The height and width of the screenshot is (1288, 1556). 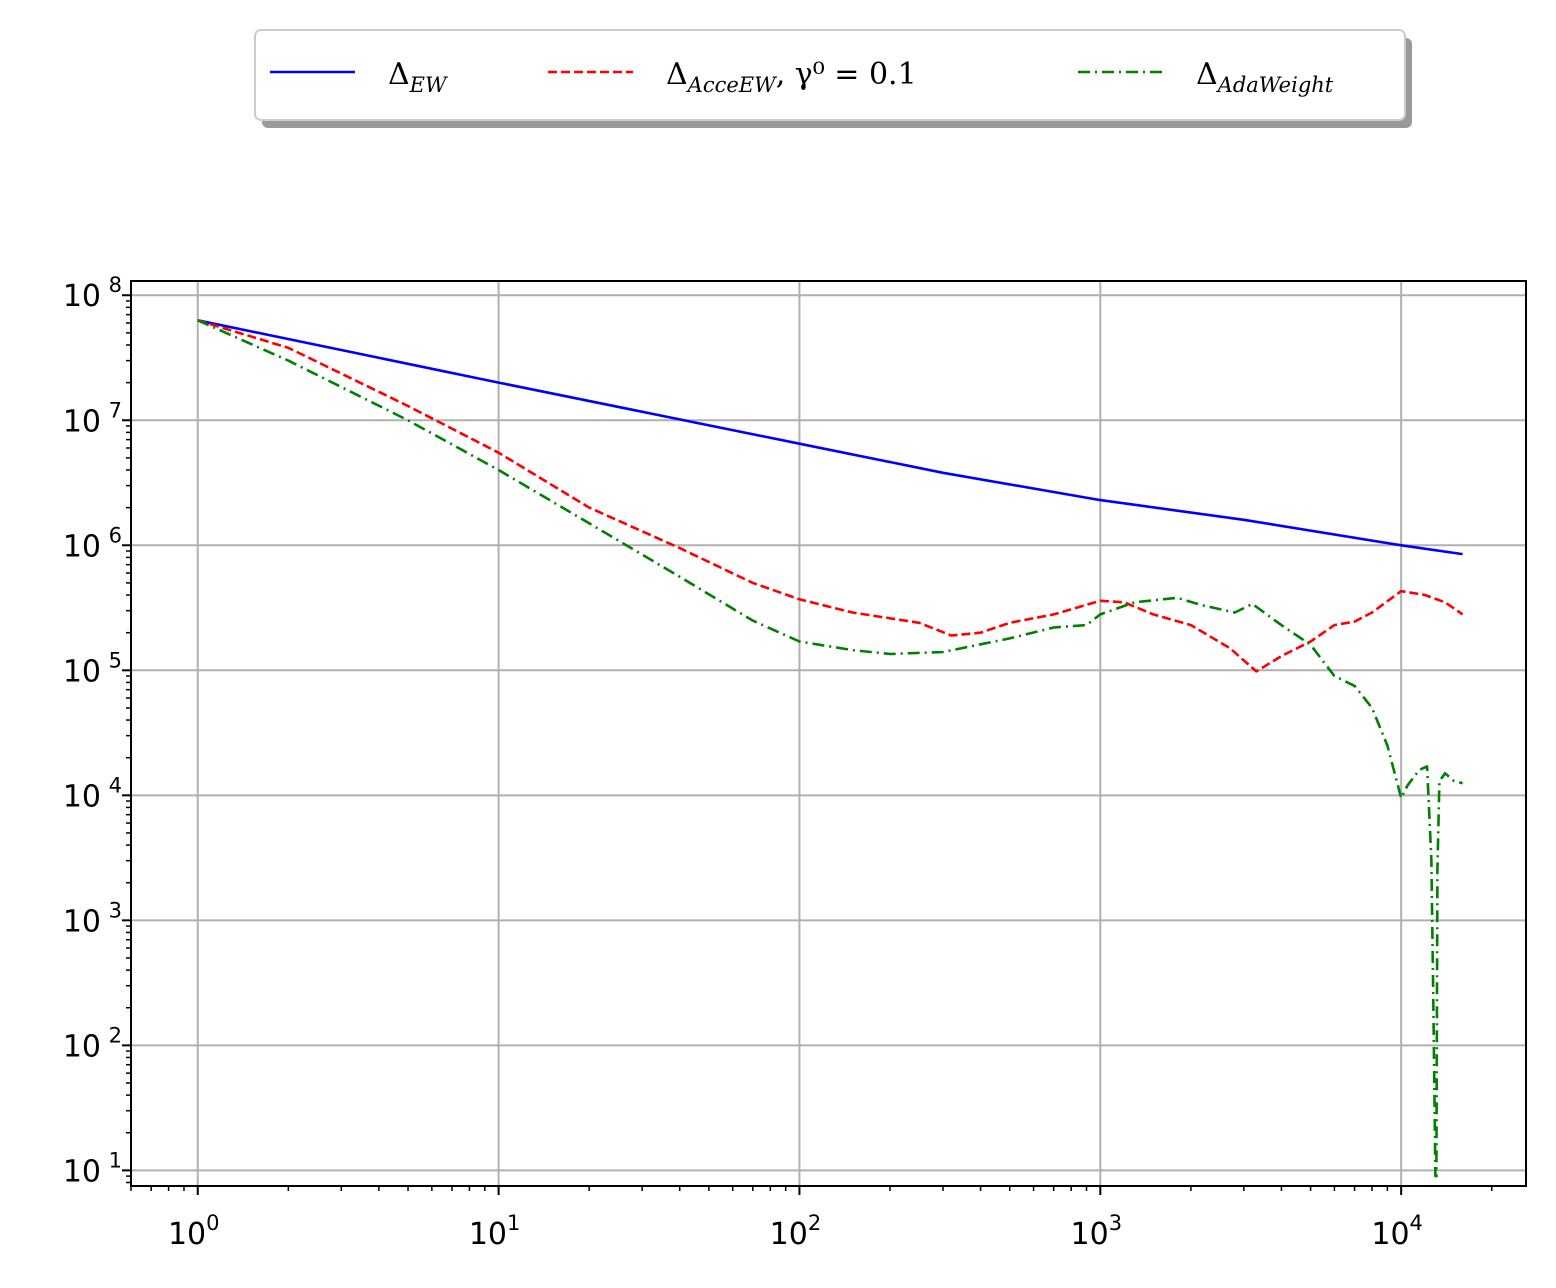 I want to click on y-tick-label: 10 1, so click(x=92, y=1168).